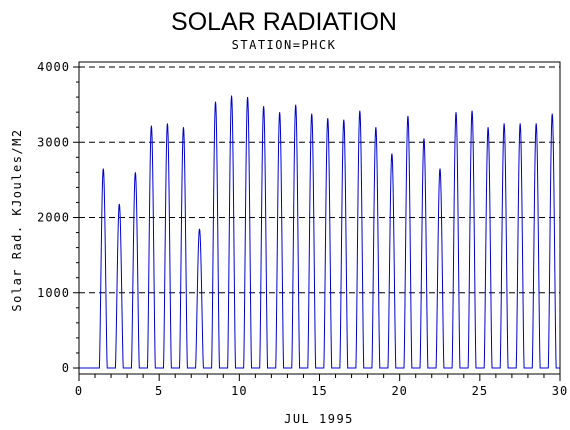  What do you see at coordinates (239, 391) in the screenshot?
I see `x-tick-label: 10` at bounding box center [239, 391].